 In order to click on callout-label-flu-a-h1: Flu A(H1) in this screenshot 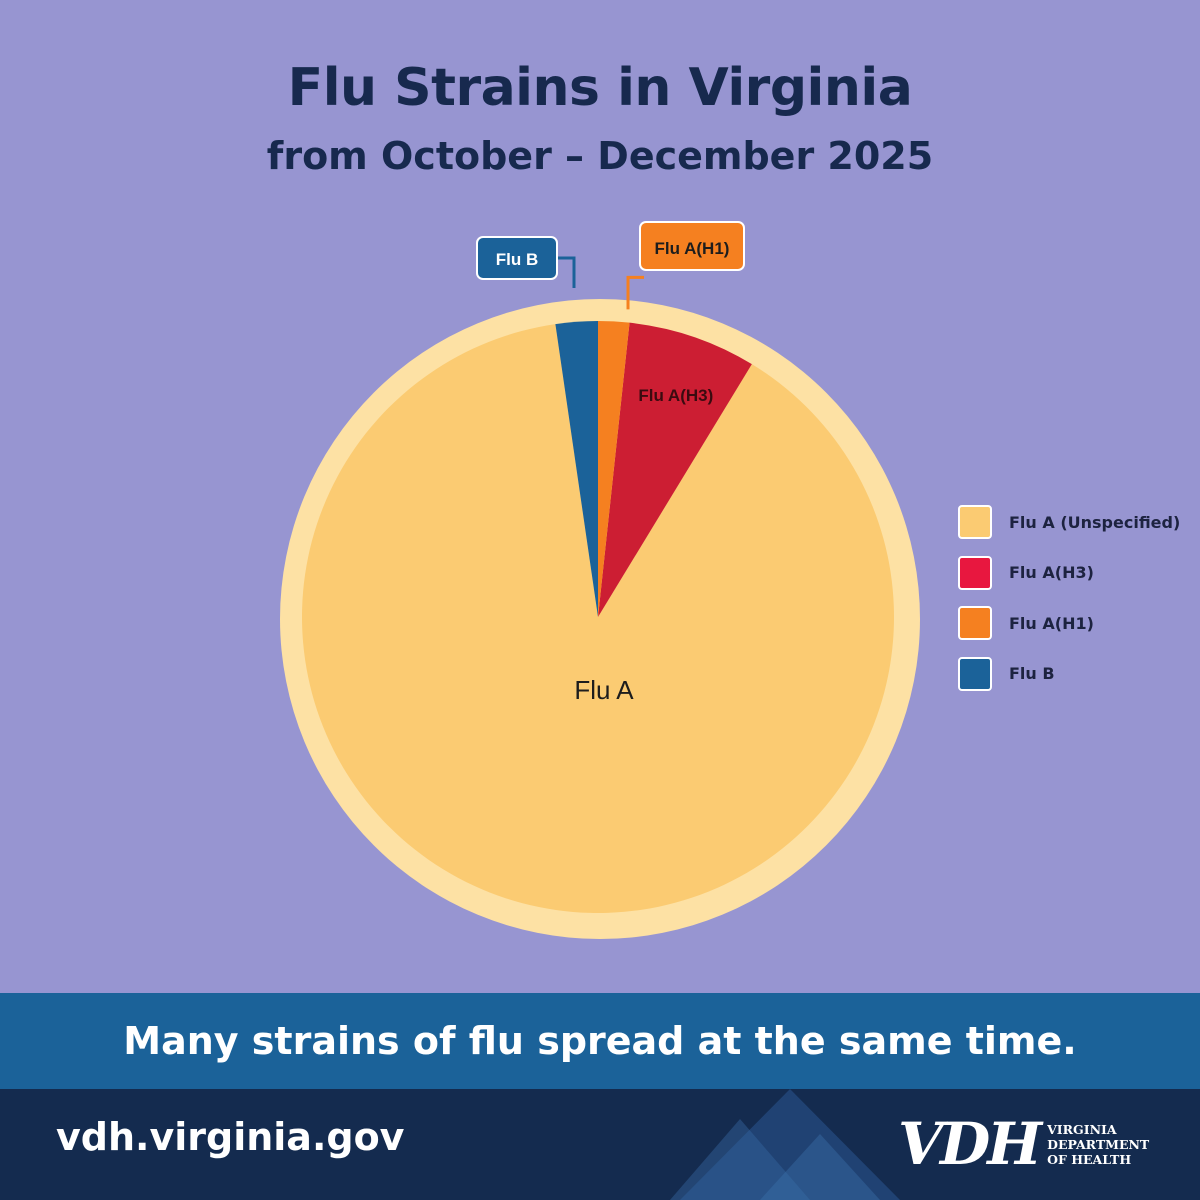, I will do `click(692, 248)`.